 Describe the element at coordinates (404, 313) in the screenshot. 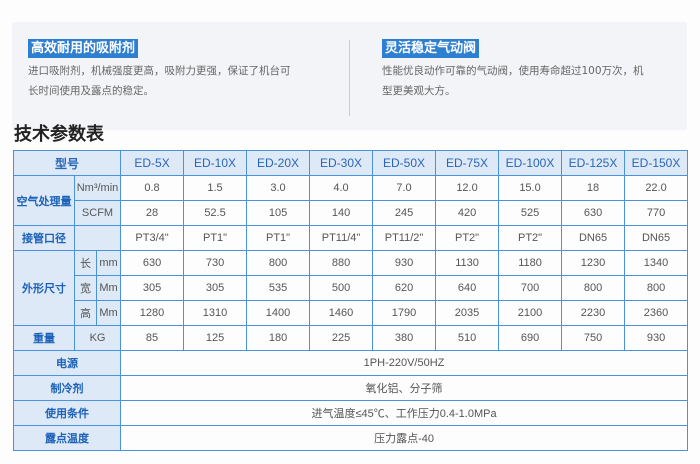

I see `cell: 1790` at that location.